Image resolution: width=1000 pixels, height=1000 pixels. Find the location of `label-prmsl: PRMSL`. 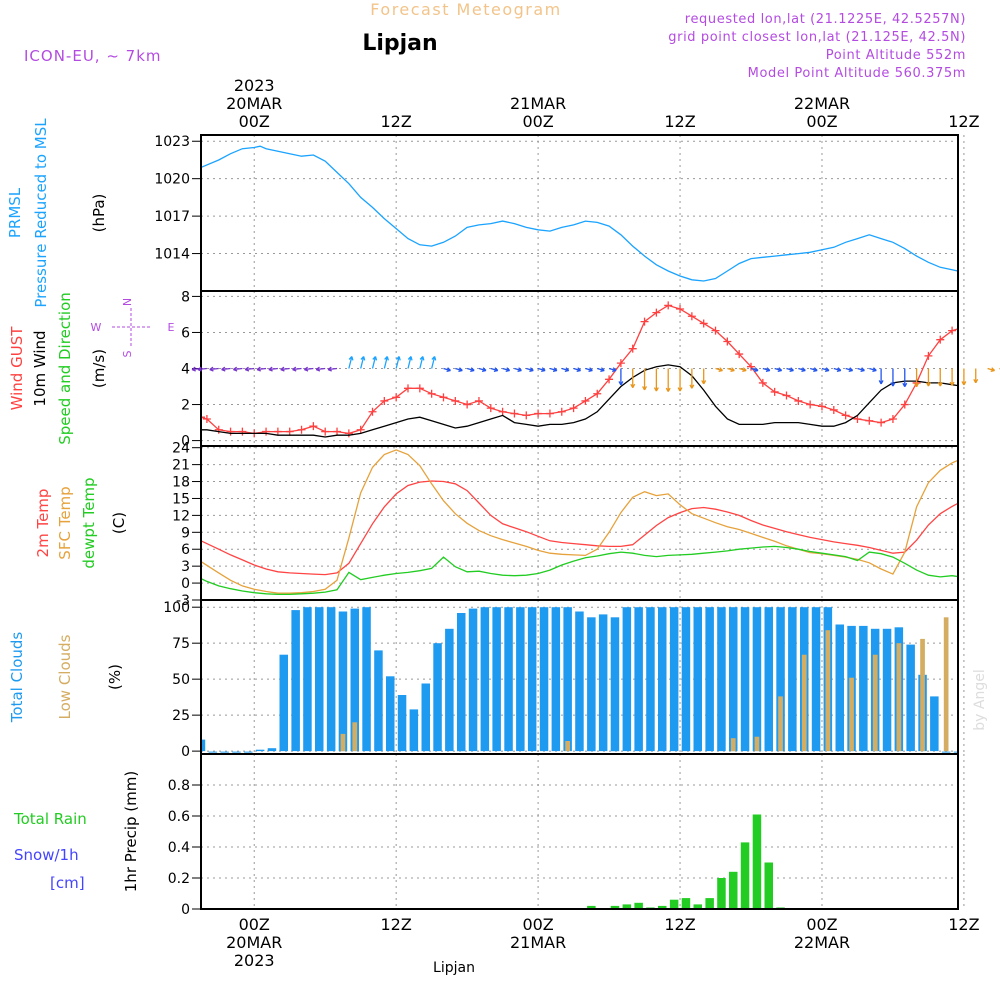

label-prmsl: PRMSL is located at coordinates (15, 212).